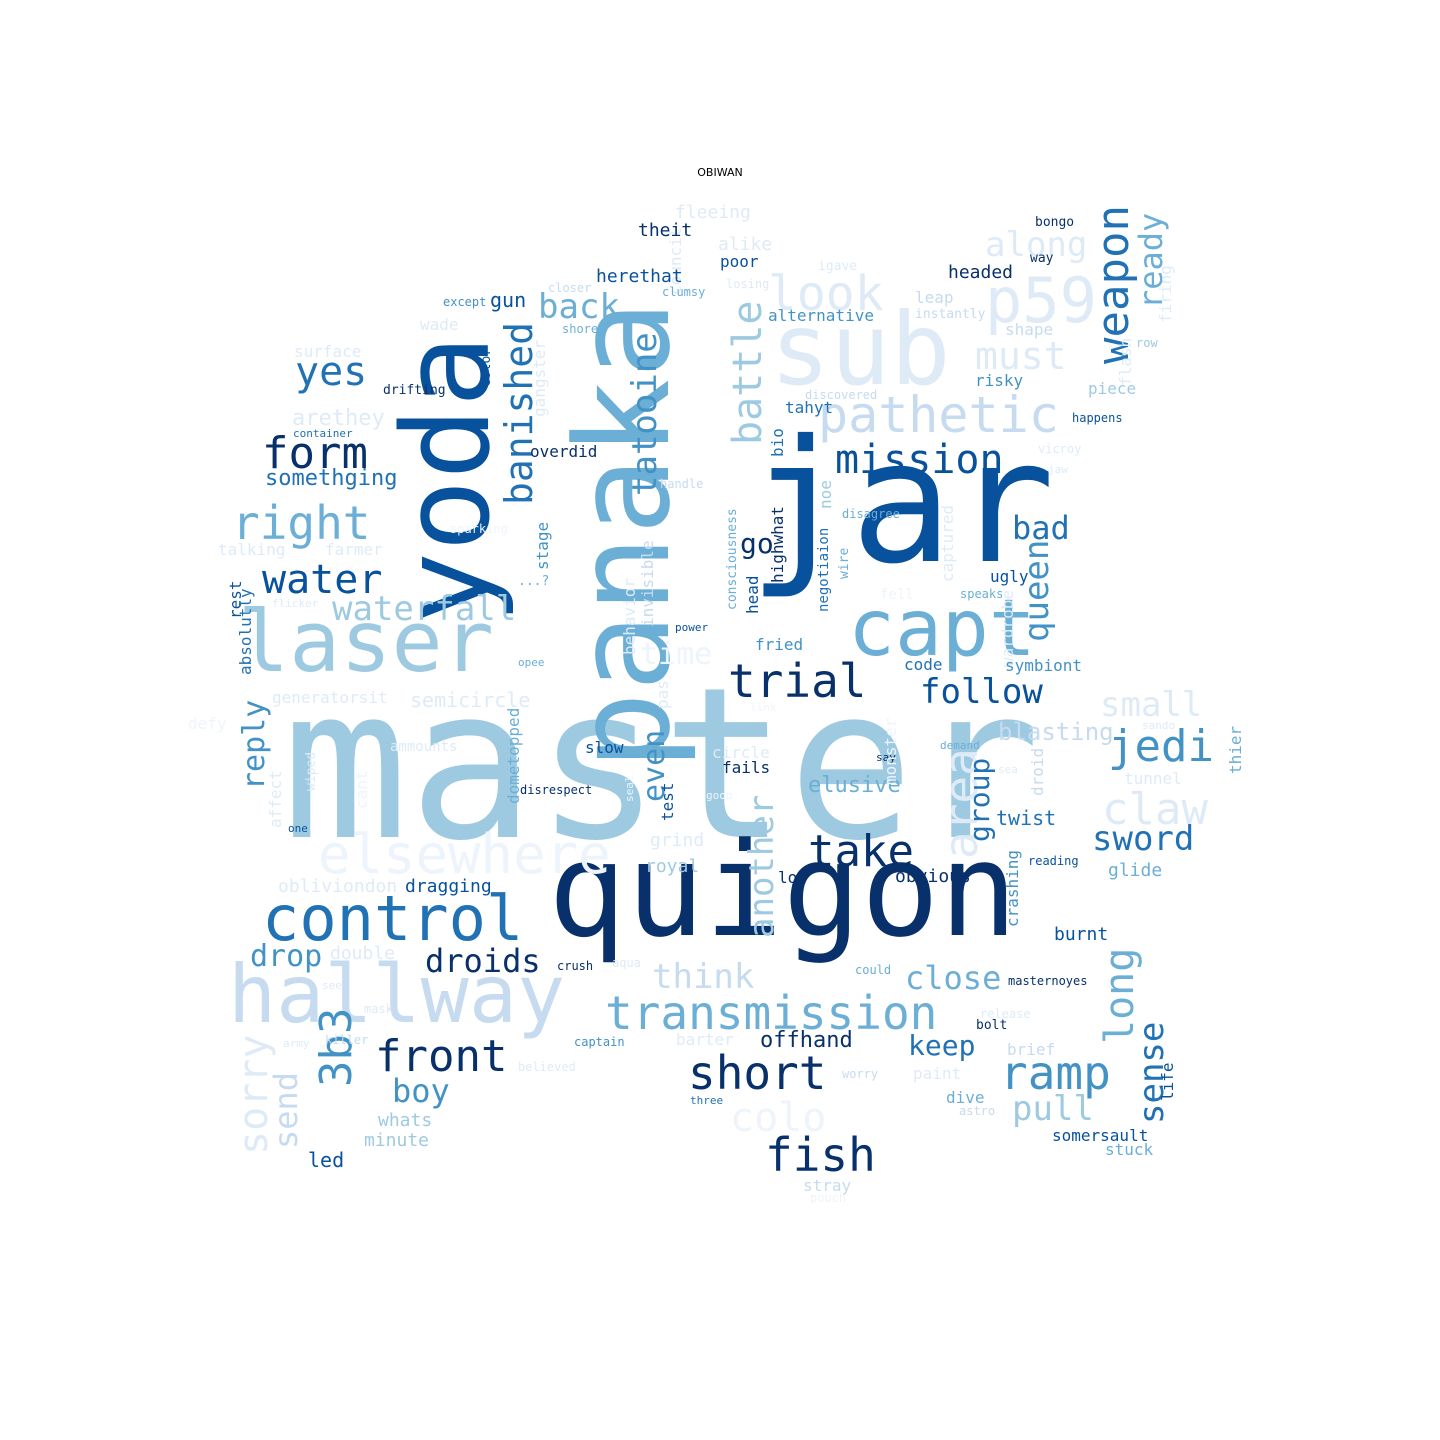  I want to click on cloud-word: release, so click(1005, 1014).